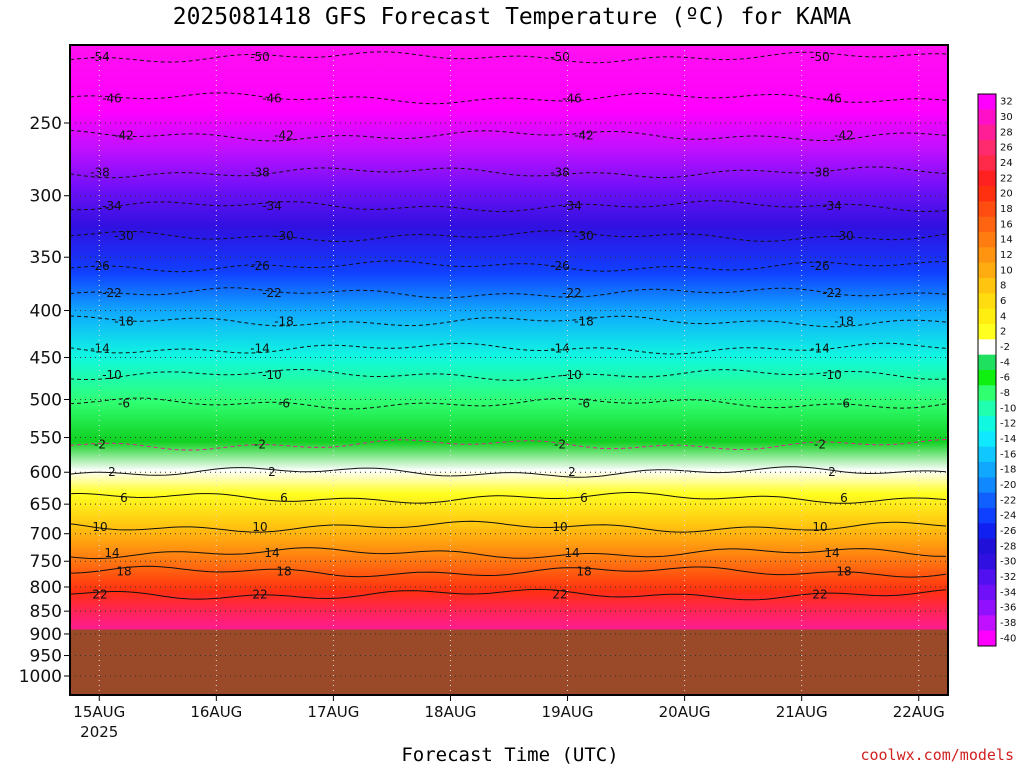  I want to click on colorbar-label: -30, so click(1008, 562).